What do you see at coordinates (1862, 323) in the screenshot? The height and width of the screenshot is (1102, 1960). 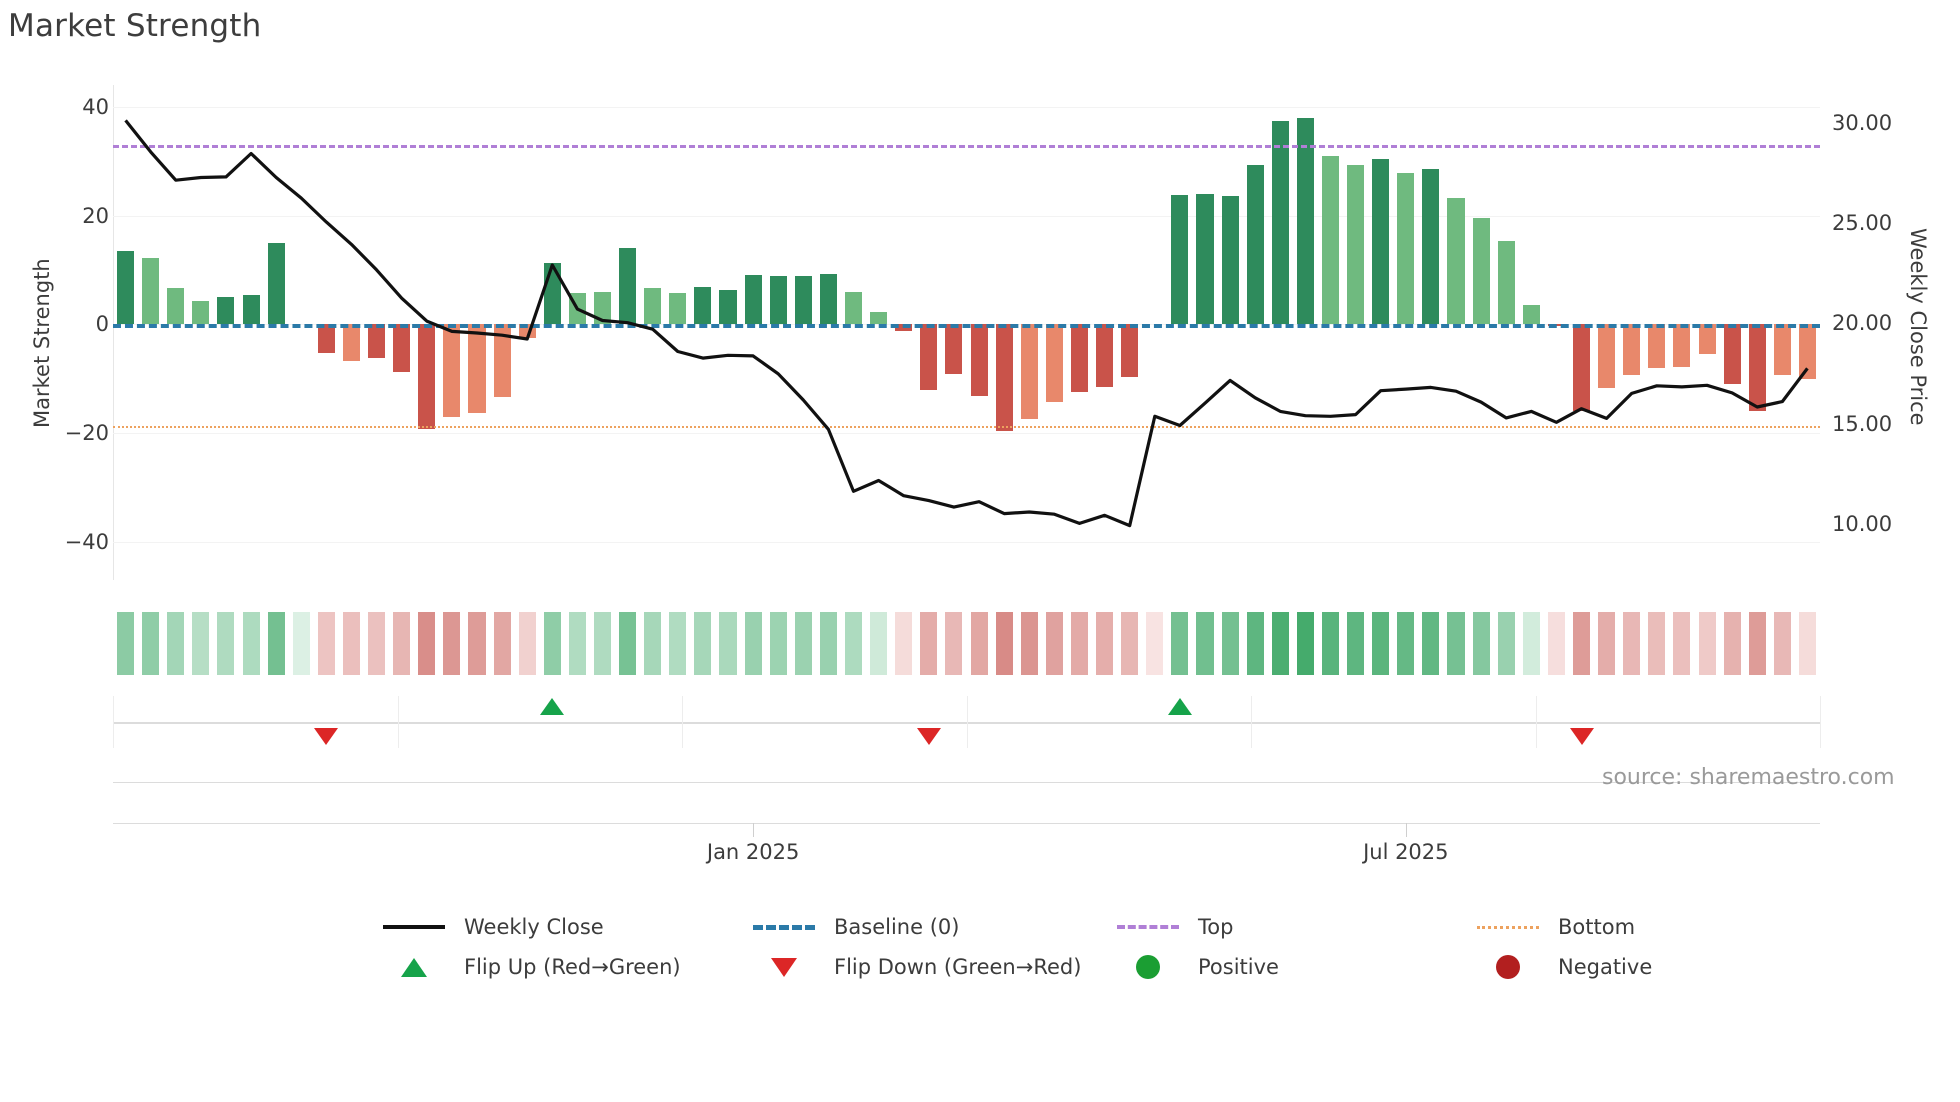 I see `y-axis-tick-right: 20.00` at bounding box center [1862, 323].